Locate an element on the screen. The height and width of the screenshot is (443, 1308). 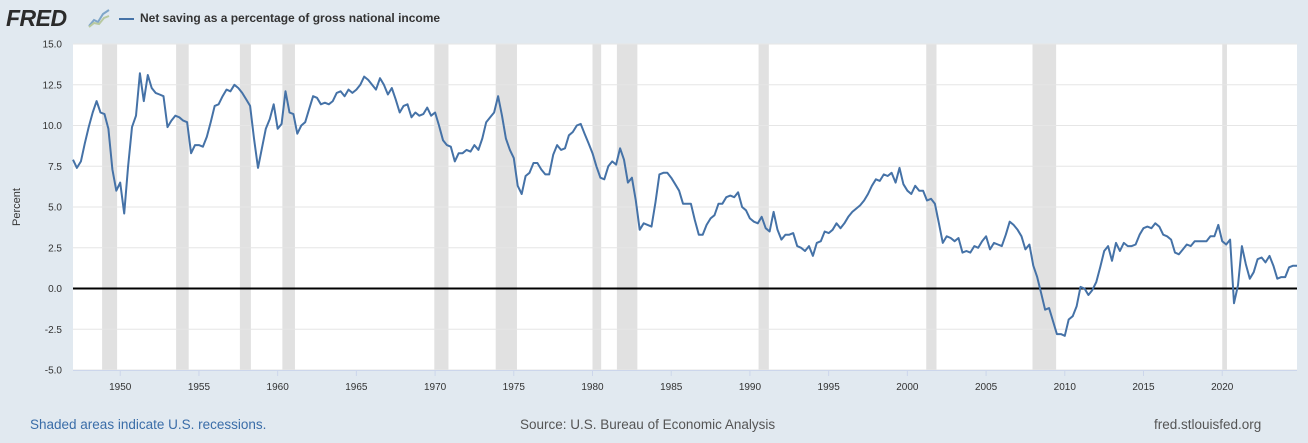
x-tick-label: 1985 is located at coordinates (671, 387).